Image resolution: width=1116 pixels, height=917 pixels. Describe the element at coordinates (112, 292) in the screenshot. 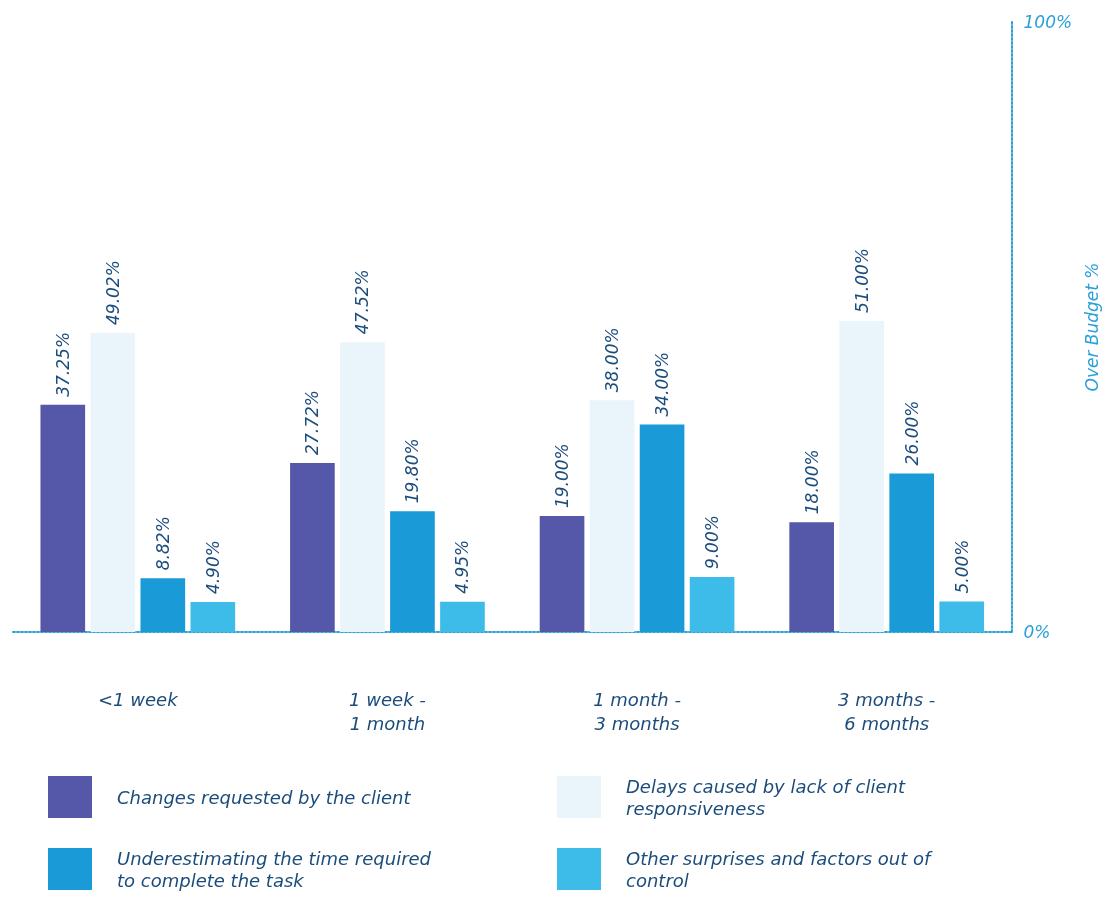

I see `data-label: 49.02%` at that location.